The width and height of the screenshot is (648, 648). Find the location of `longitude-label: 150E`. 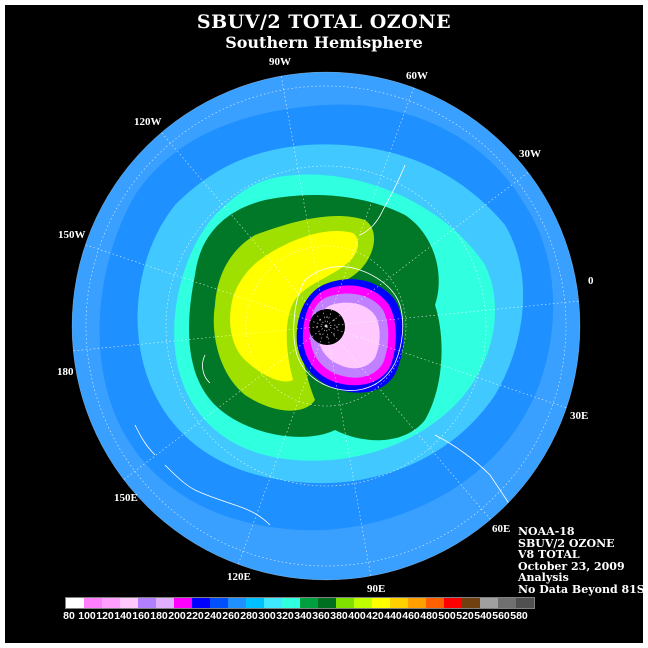

longitude-label: 150E is located at coordinates (126, 498).